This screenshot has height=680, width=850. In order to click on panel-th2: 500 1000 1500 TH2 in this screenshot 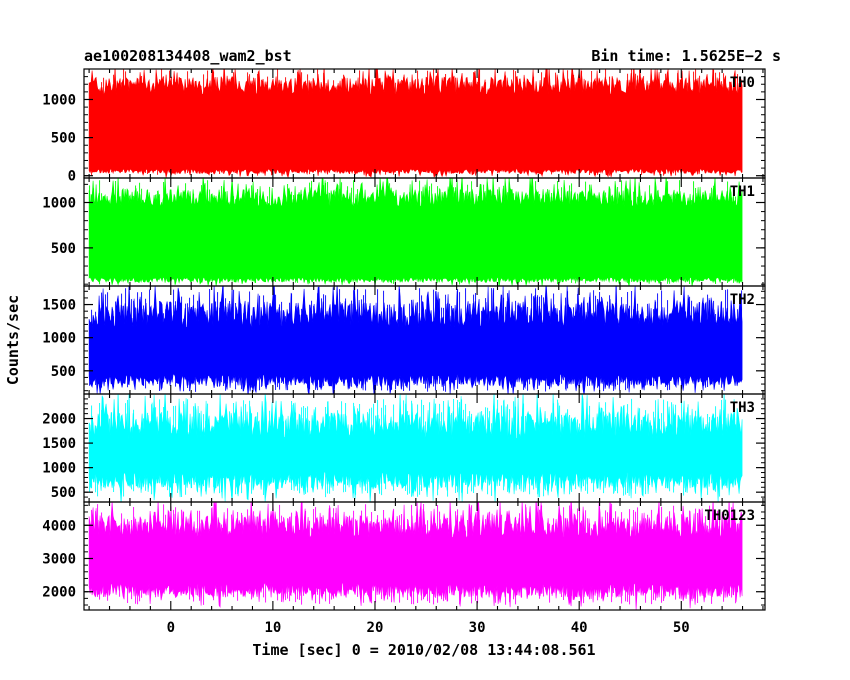, I will do `click(404, 340)`.